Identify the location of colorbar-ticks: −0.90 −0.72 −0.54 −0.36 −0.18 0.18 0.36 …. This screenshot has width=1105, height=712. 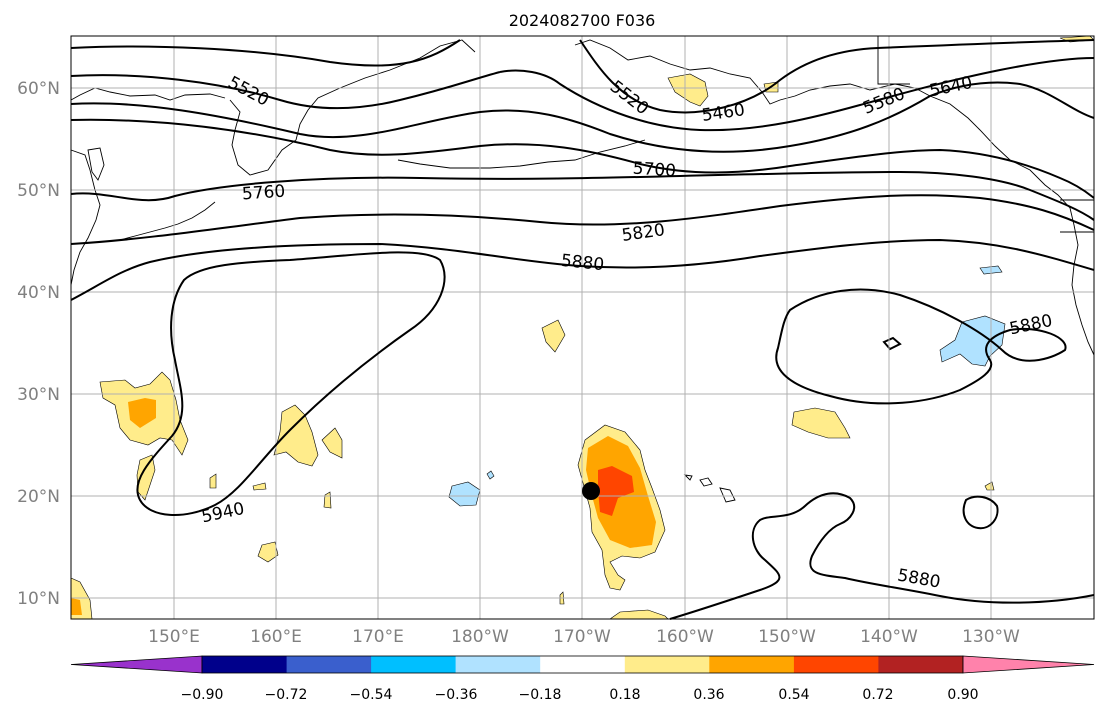
(580, 695).